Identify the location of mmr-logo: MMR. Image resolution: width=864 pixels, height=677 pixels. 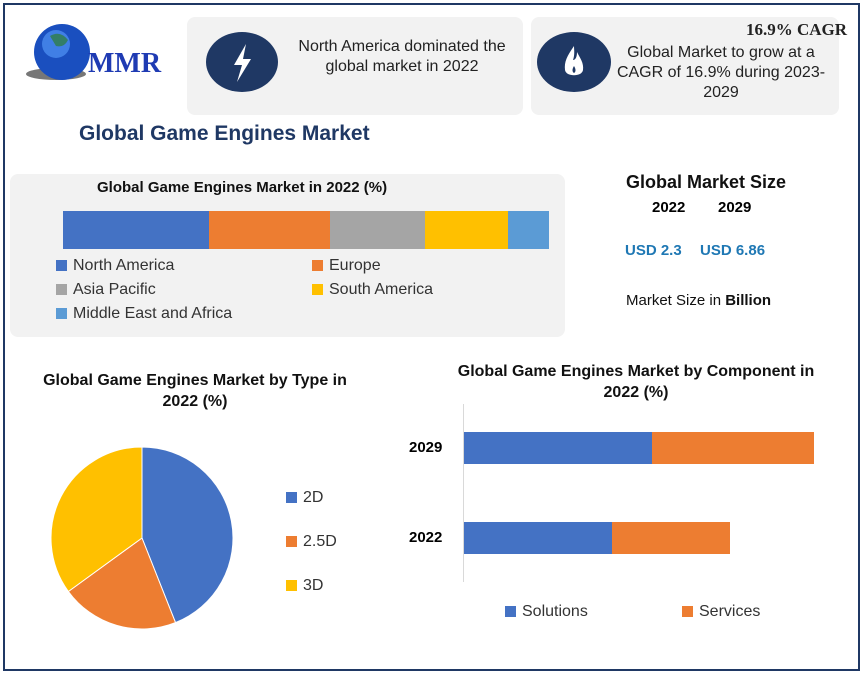
(94, 51).